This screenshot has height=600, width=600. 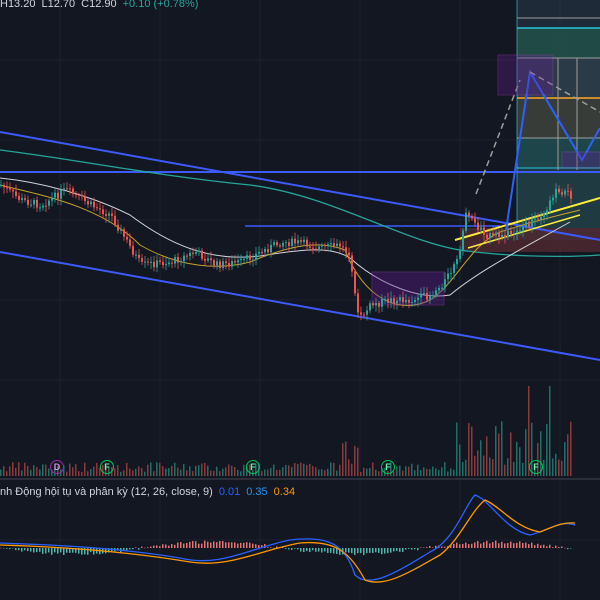 What do you see at coordinates (537, 142) in the screenshot?
I see `projection-path` at bounding box center [537, 142].